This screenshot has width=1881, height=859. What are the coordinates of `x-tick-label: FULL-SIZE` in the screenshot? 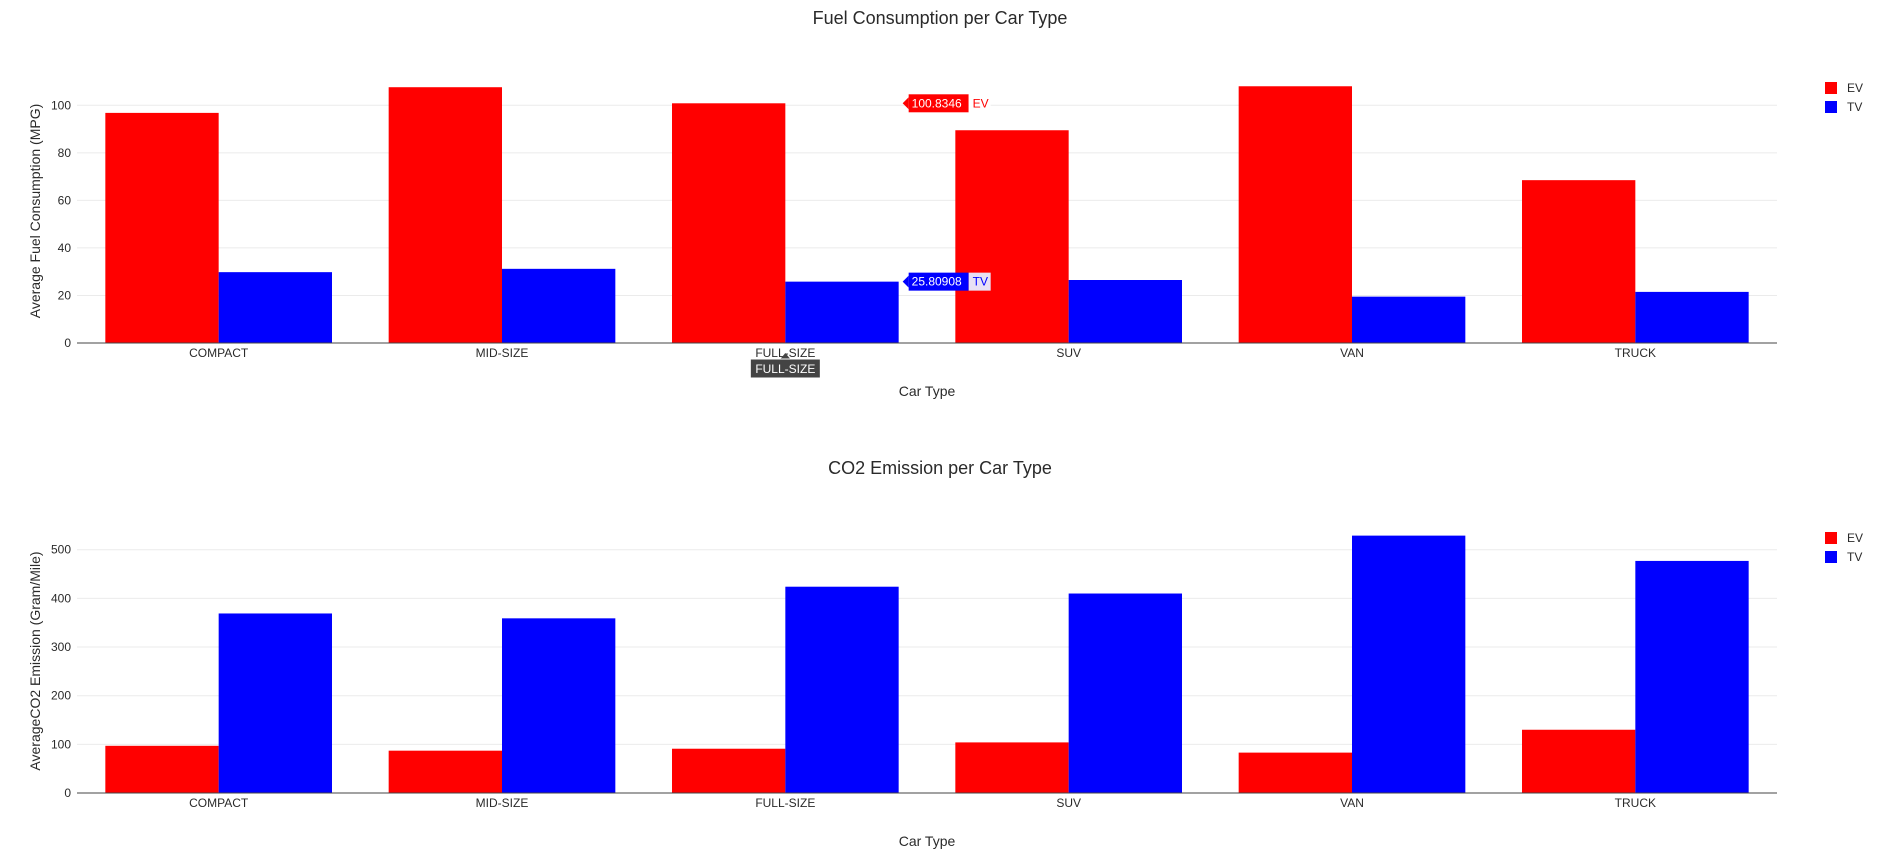 It's located at (785, 803).